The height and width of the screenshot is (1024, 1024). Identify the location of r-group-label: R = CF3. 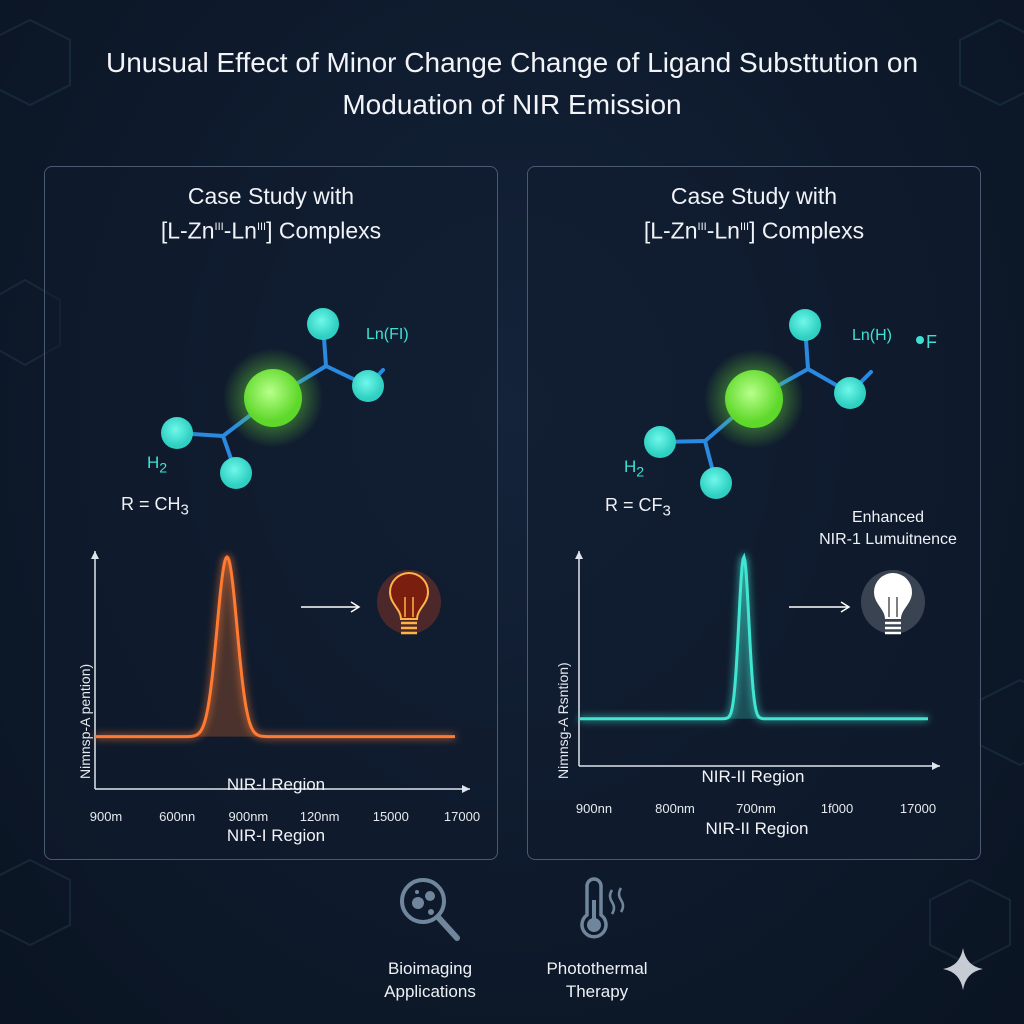
(638, 507).